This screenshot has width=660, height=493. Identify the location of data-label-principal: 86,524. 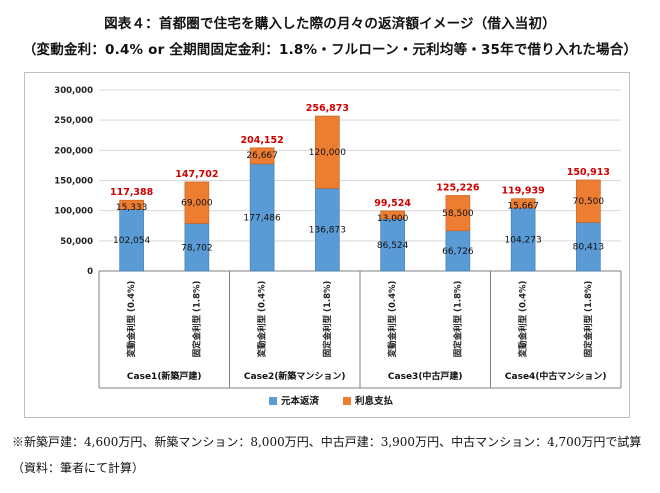
(393, 246).